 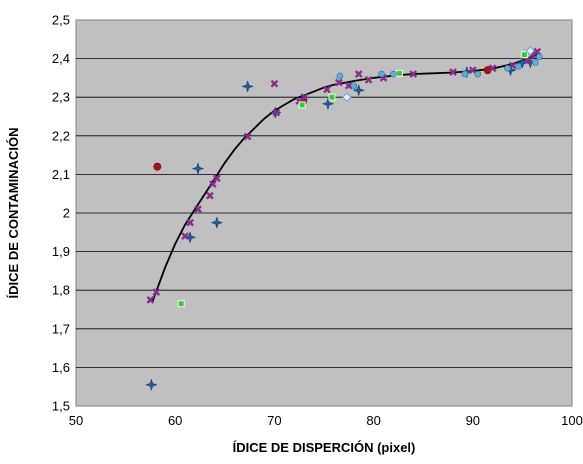 What do you see at coordinates (76, 420) in the screenshot?
I see `x-tick-label: 50` at bounding box center [76, 420].